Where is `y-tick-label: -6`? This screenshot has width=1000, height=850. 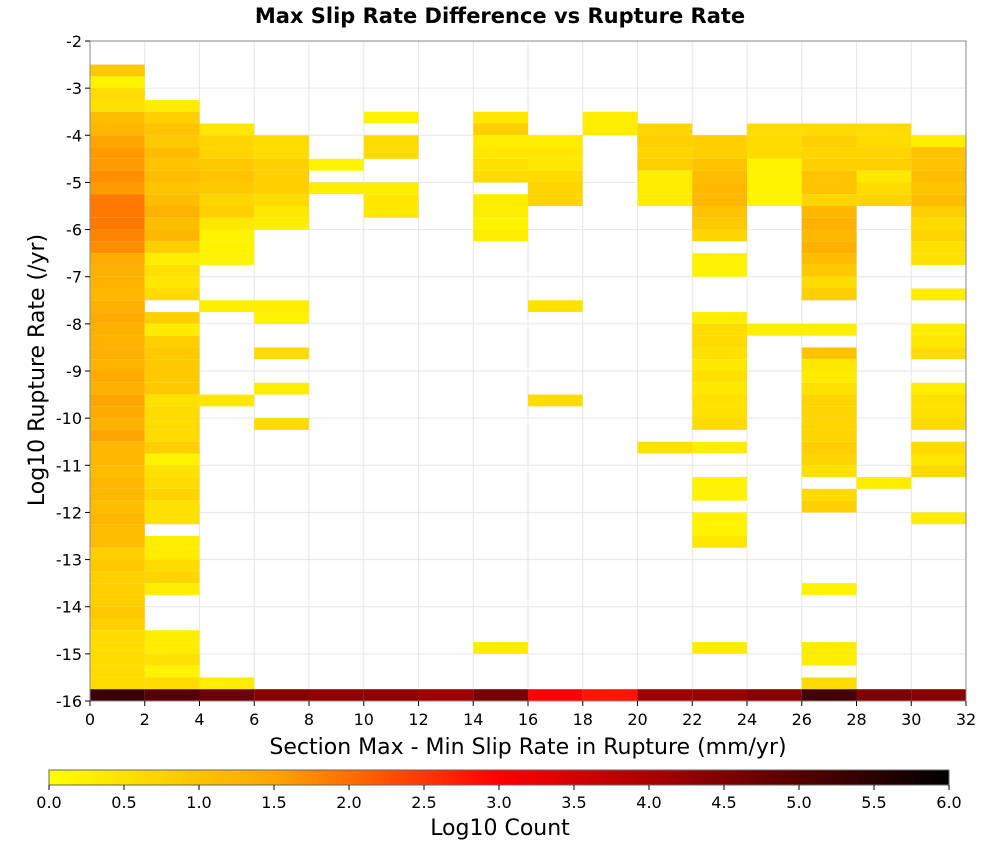
y-tick-label: -6 is located at coordinates (74, 230).